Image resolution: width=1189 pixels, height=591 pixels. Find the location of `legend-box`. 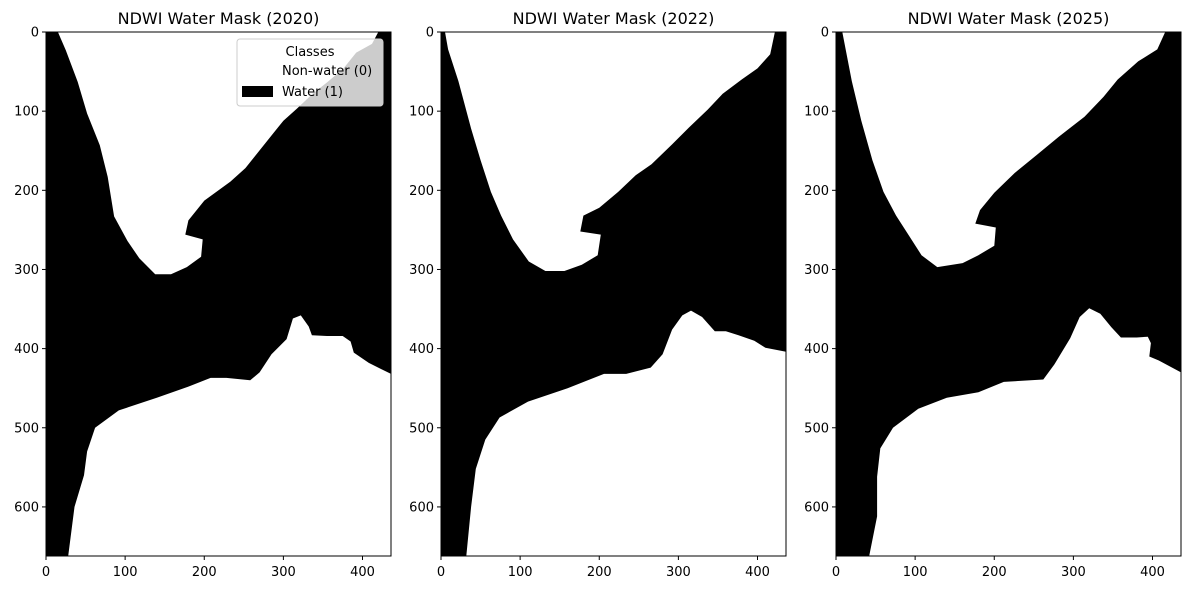

legend-box is located at coordinates (310, 72).